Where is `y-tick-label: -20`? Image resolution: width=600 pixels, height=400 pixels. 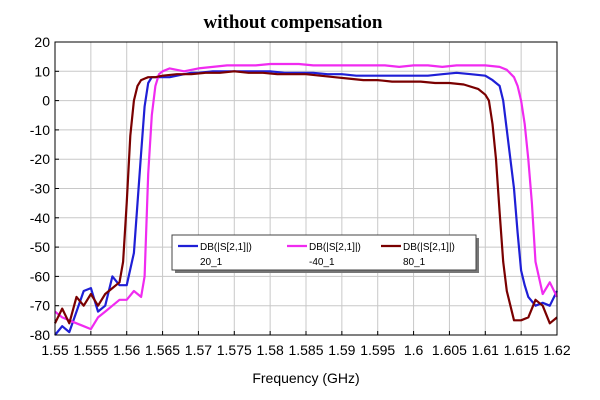 y-tick-label: -20 is located at coordinates (40, 159).